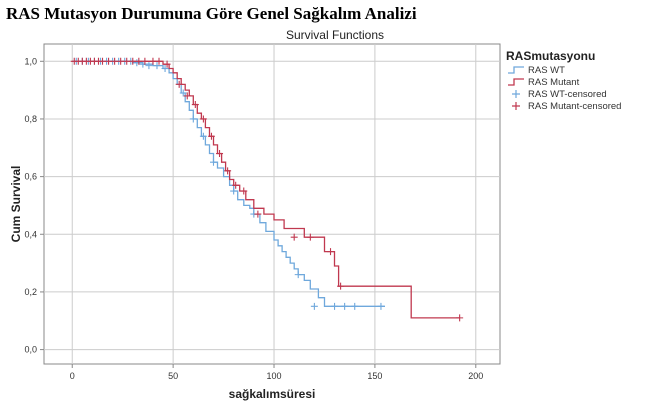 This screenshot has height=416, width=650. What do you see at coordinates (16, 204) in the screenshot?
I see `y-axis-label: Cum Survival` at bounding box center [16, 204].